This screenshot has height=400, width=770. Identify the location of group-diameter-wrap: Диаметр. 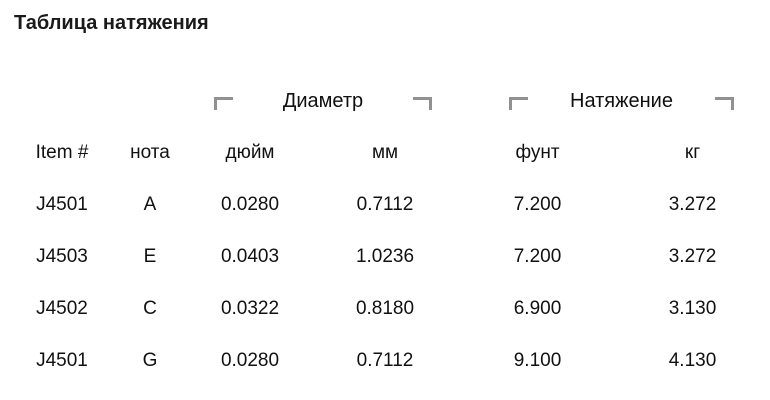
(325, 101).